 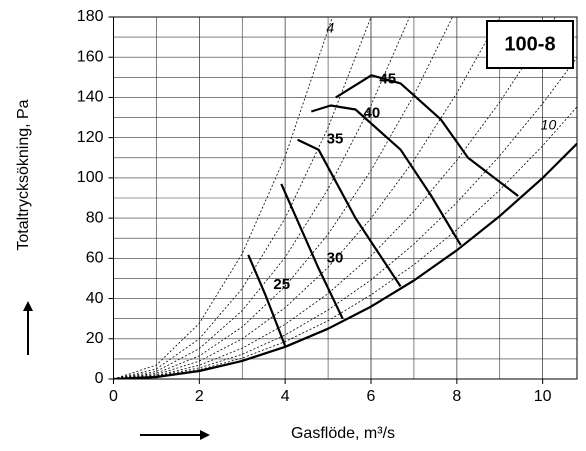 I want to click on chart-title: 100-8, so click(x=529, y=44).